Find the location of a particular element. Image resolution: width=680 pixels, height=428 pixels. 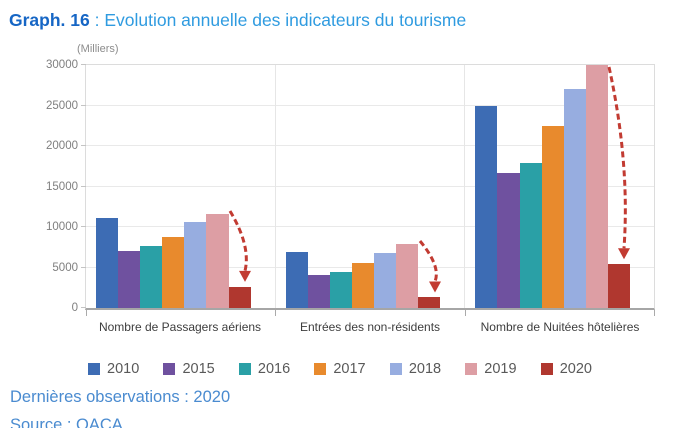

legend-item-2010: 2010 is located at coordinates (113, 369).